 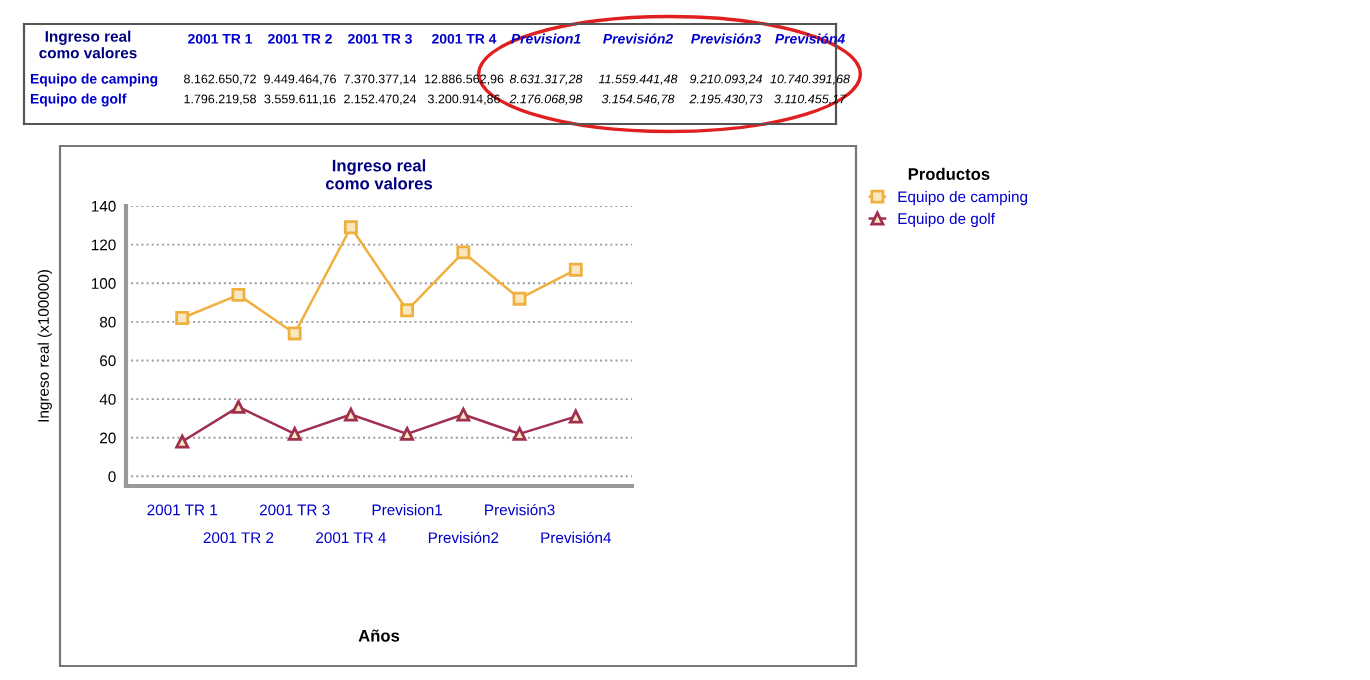 I want to click on chart-title: Ingreso real como valores, so click(x=379, y=174).